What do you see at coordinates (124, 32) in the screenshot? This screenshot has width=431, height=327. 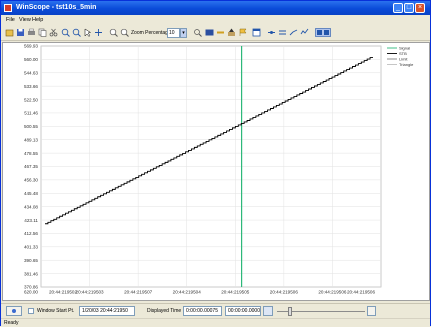 I see `zoom-area-icon` at bounding box center [124, 32].